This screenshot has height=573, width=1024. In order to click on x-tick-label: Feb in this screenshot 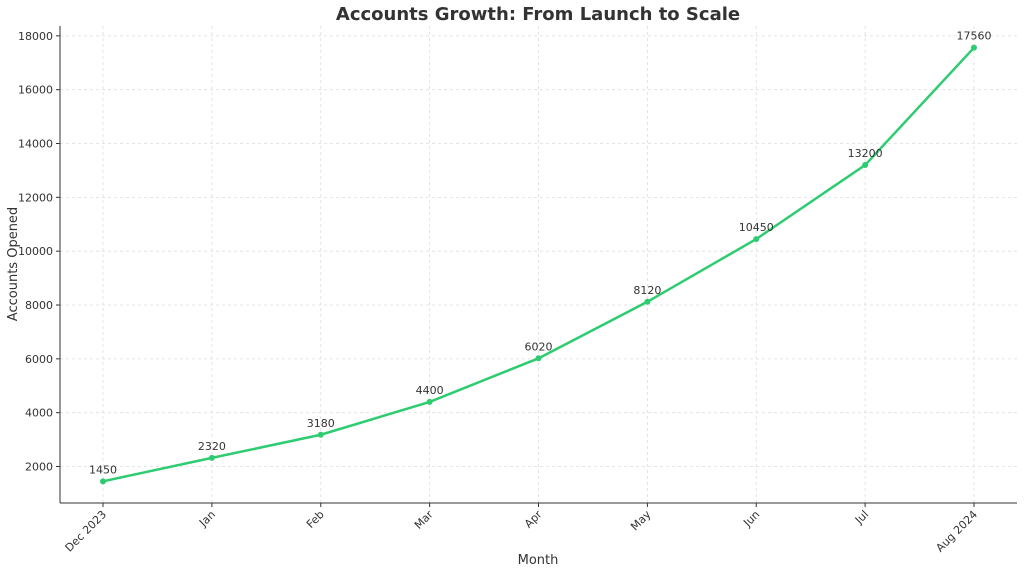, I will do `click(315, 519)`.